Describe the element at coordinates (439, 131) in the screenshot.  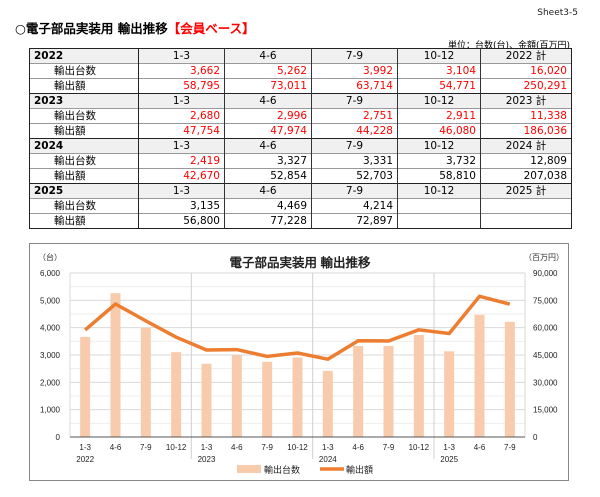
I see `value-cell: 46,080` at that location.